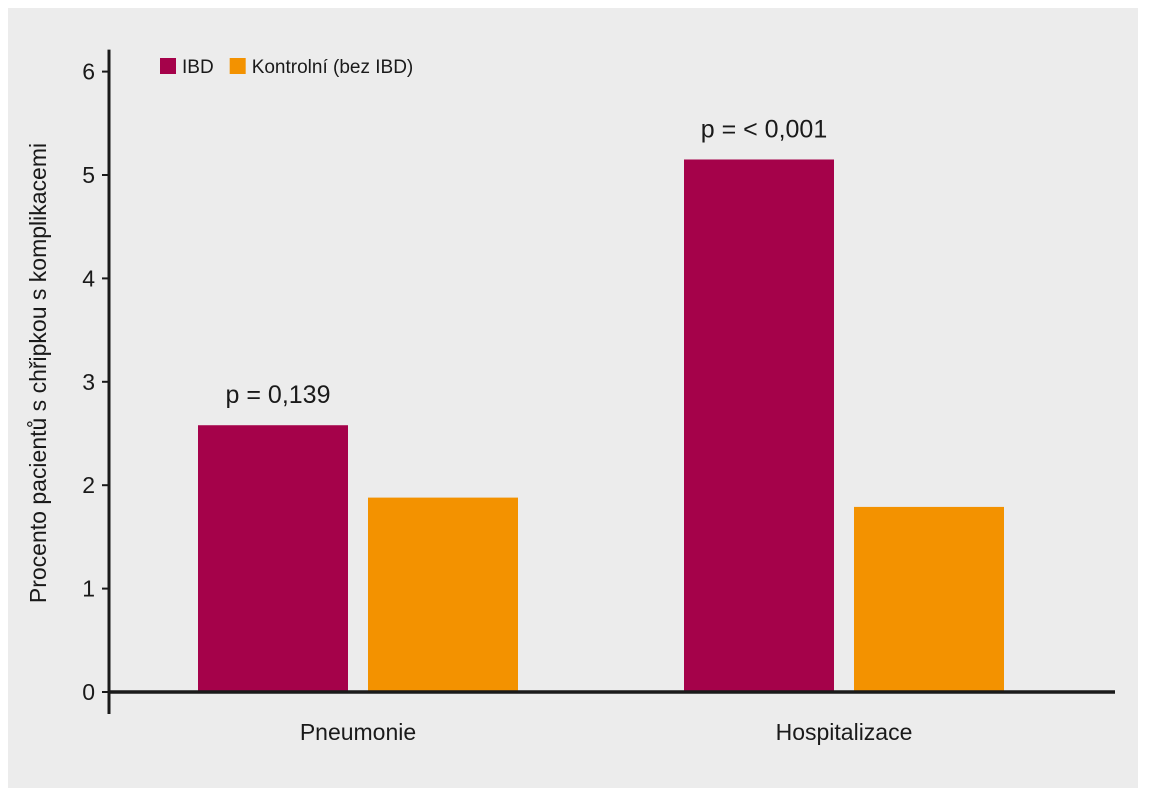 This screenshot has width=1164, height=800. What do you see at coordinates (278, 395) in the screenshot?
I see `p-value-annotation: p = 0,139` at bounding box center [278, 395].